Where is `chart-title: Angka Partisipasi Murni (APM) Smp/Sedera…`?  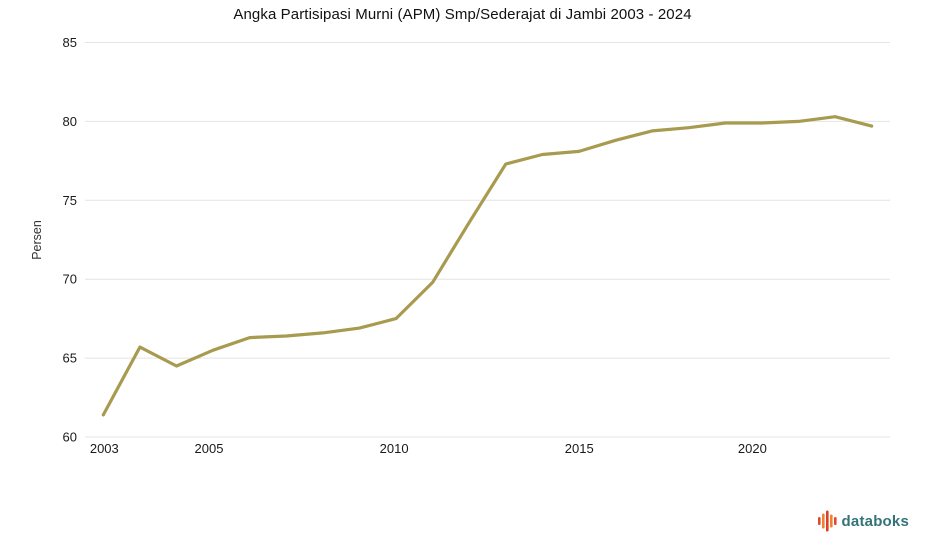 chart-title: Angka Partisipasi Murni (APM) Smp/Sedera… is located at coordinates (462, 14).